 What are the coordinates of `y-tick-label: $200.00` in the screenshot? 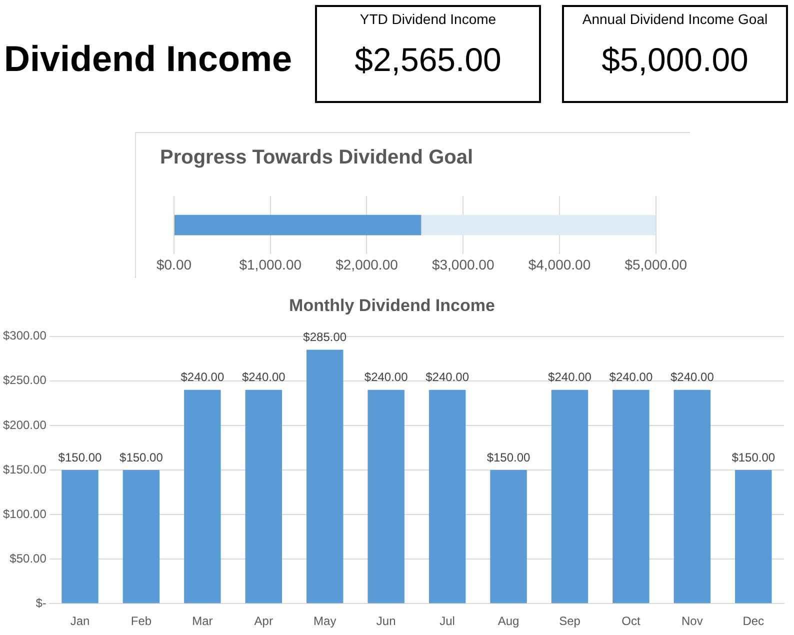 It's located at (24, 425).